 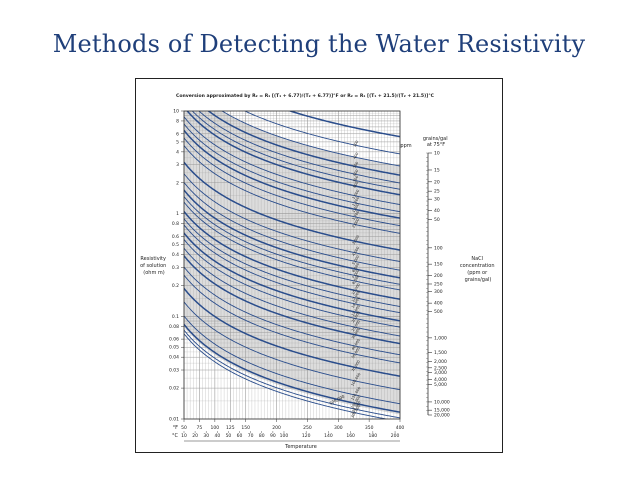 I want to click on right-scale-label-line: grains/gal), so click(x=478, y=280).